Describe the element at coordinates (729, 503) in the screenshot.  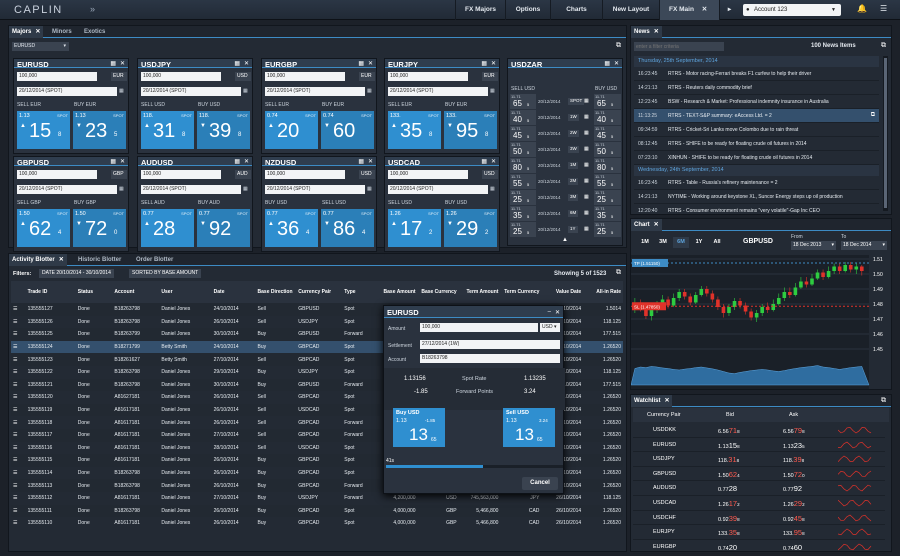
I see `watch-bid: 1.26172` at that location.